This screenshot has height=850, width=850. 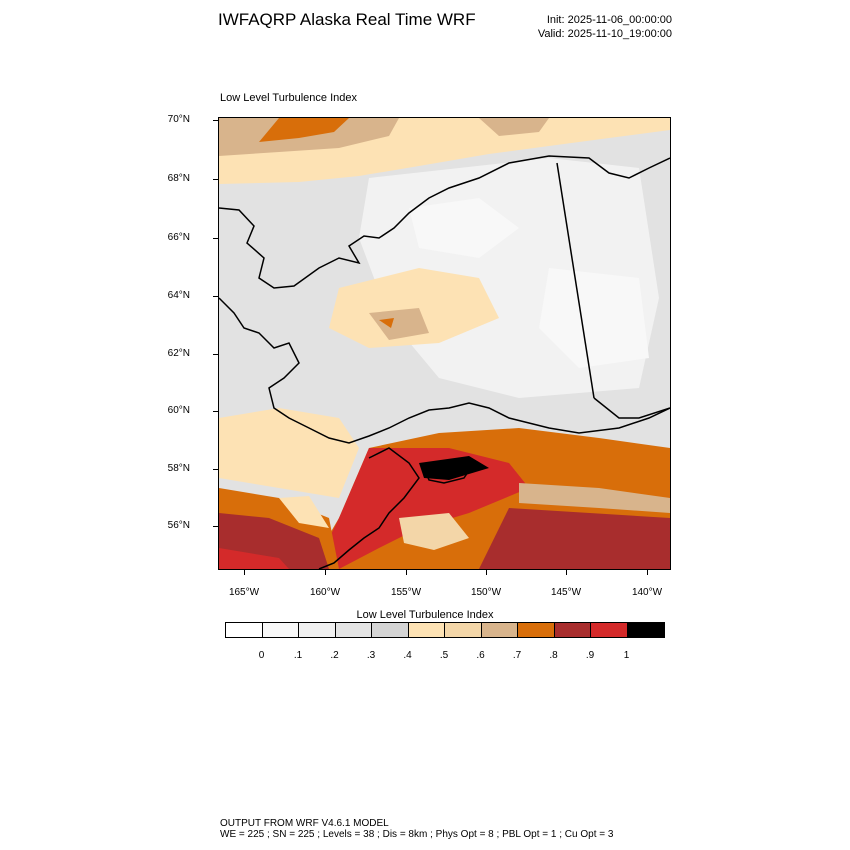 What do you see at coordinates (434, 531) in the screenshot?
I see `field-gulf-eddy` at bounding box center [434, 531].